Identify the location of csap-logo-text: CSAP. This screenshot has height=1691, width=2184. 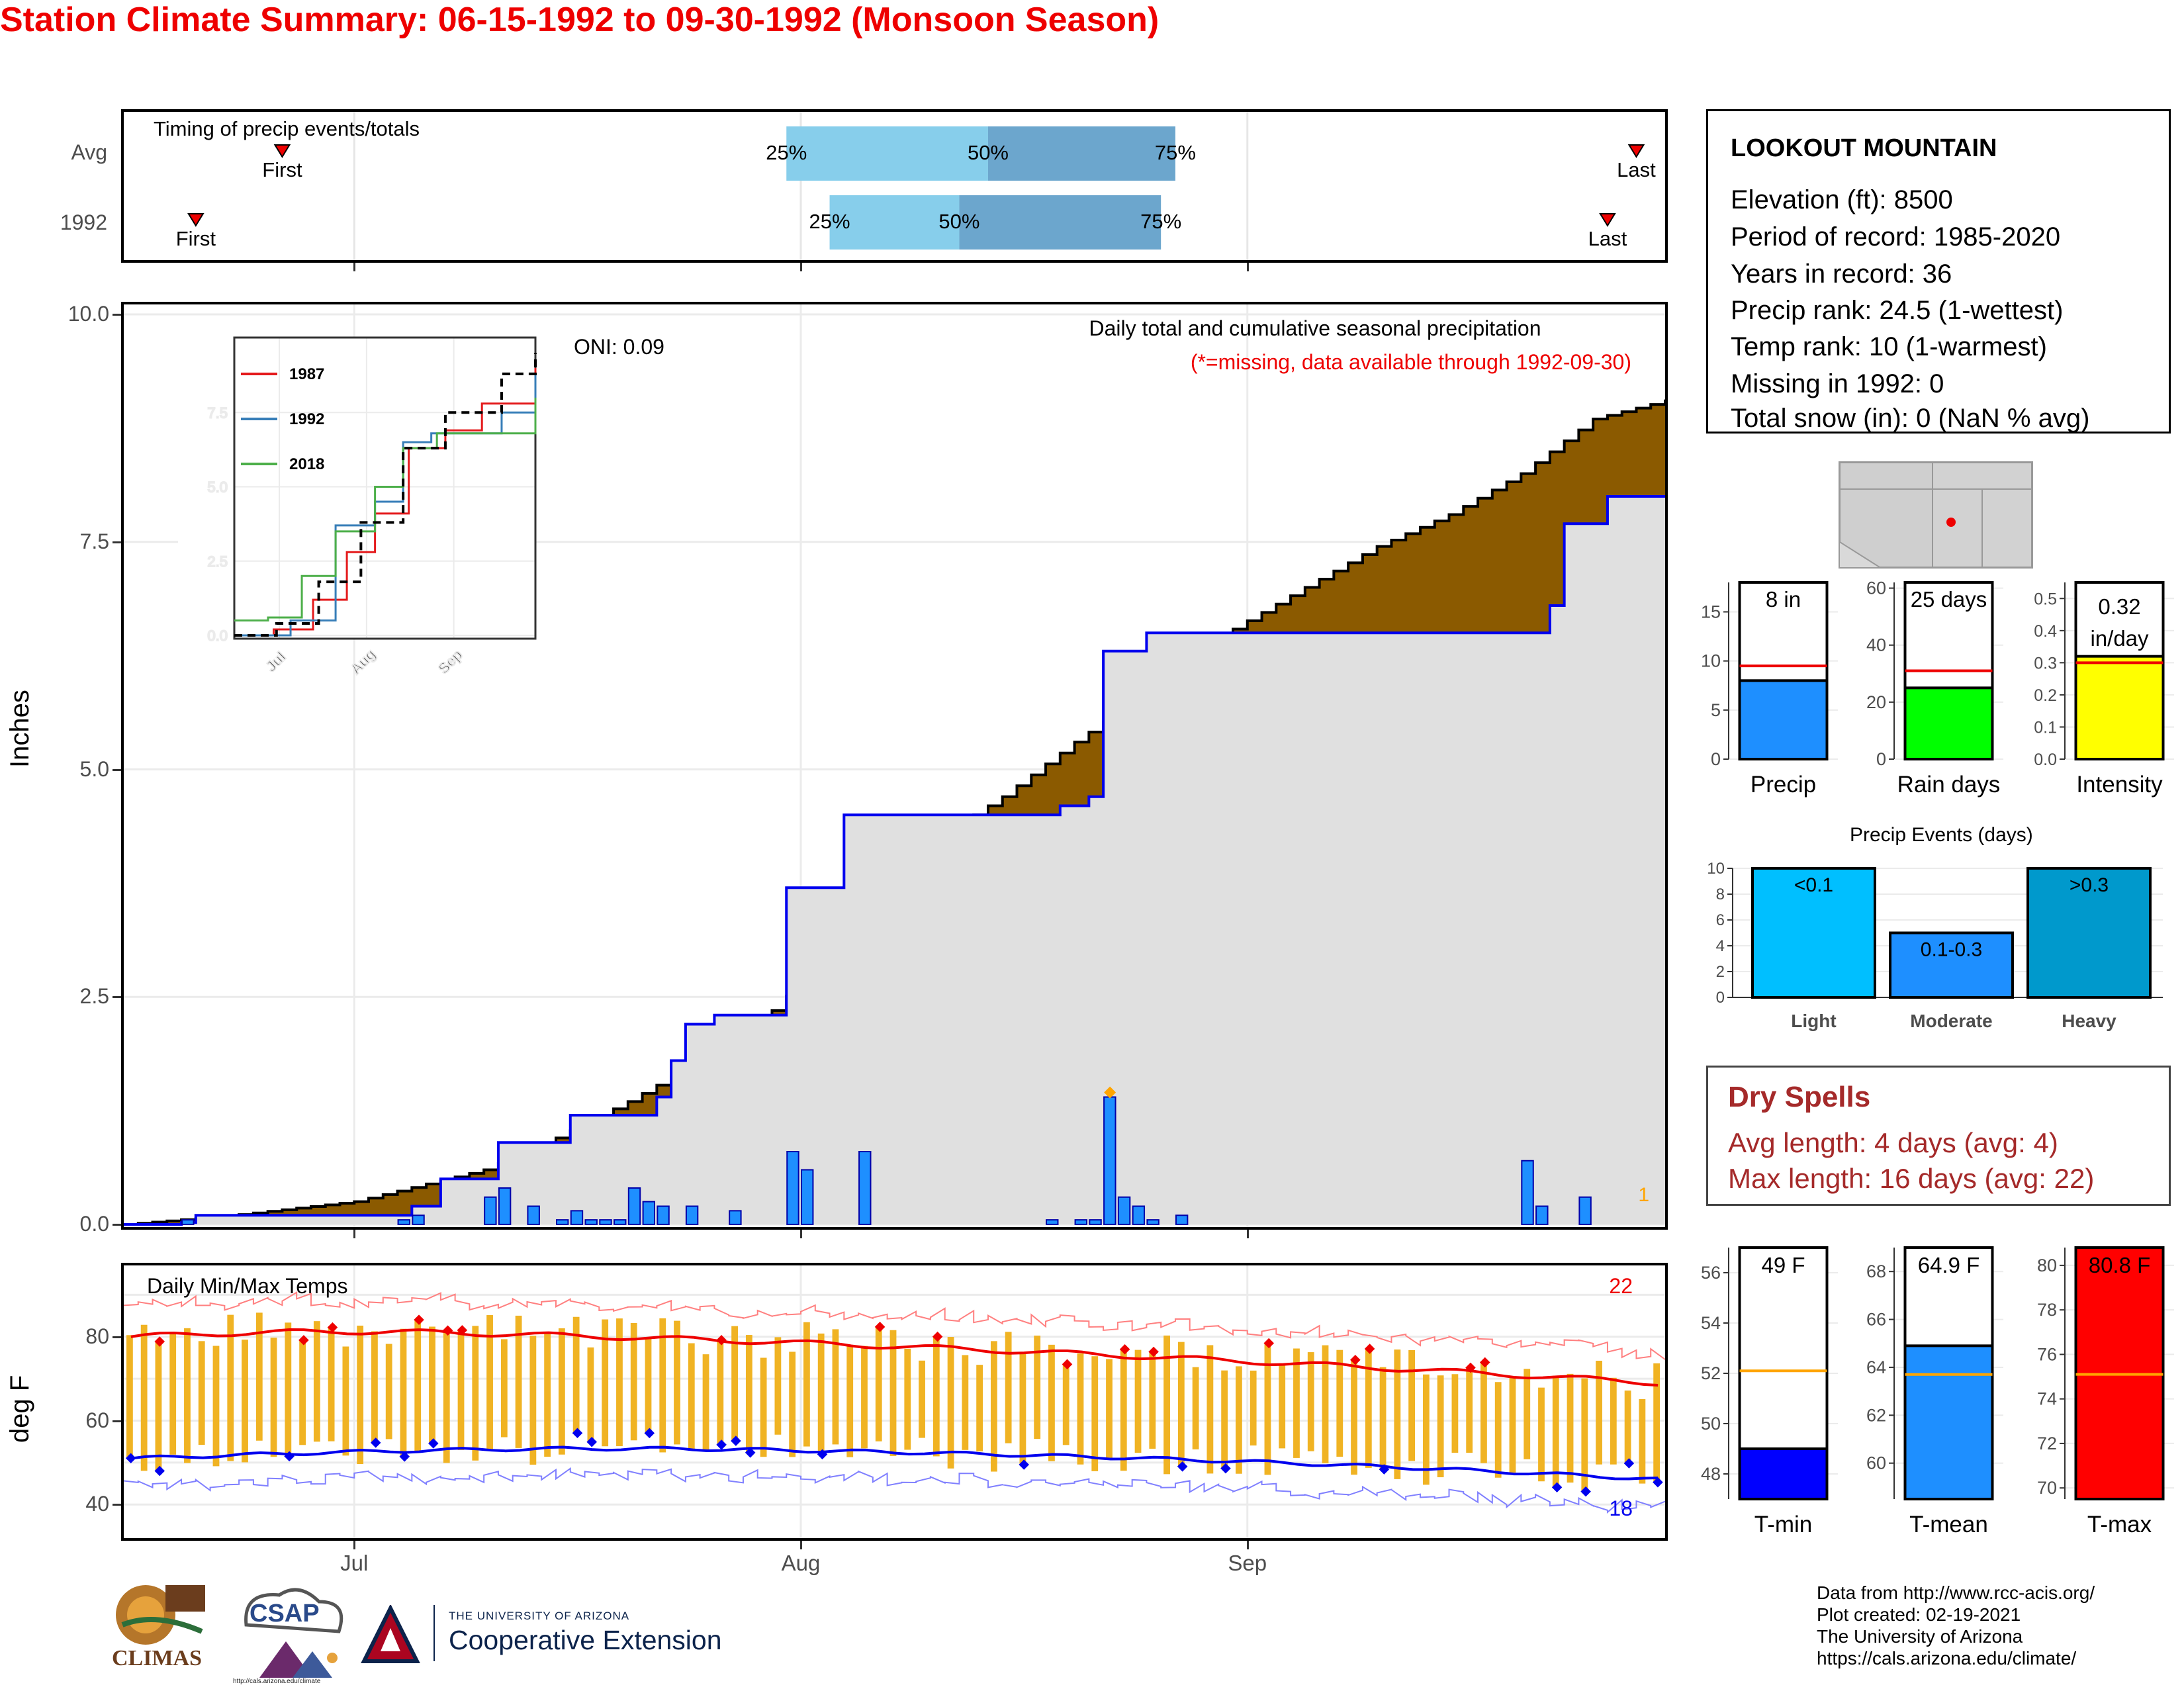
(285, 1613).